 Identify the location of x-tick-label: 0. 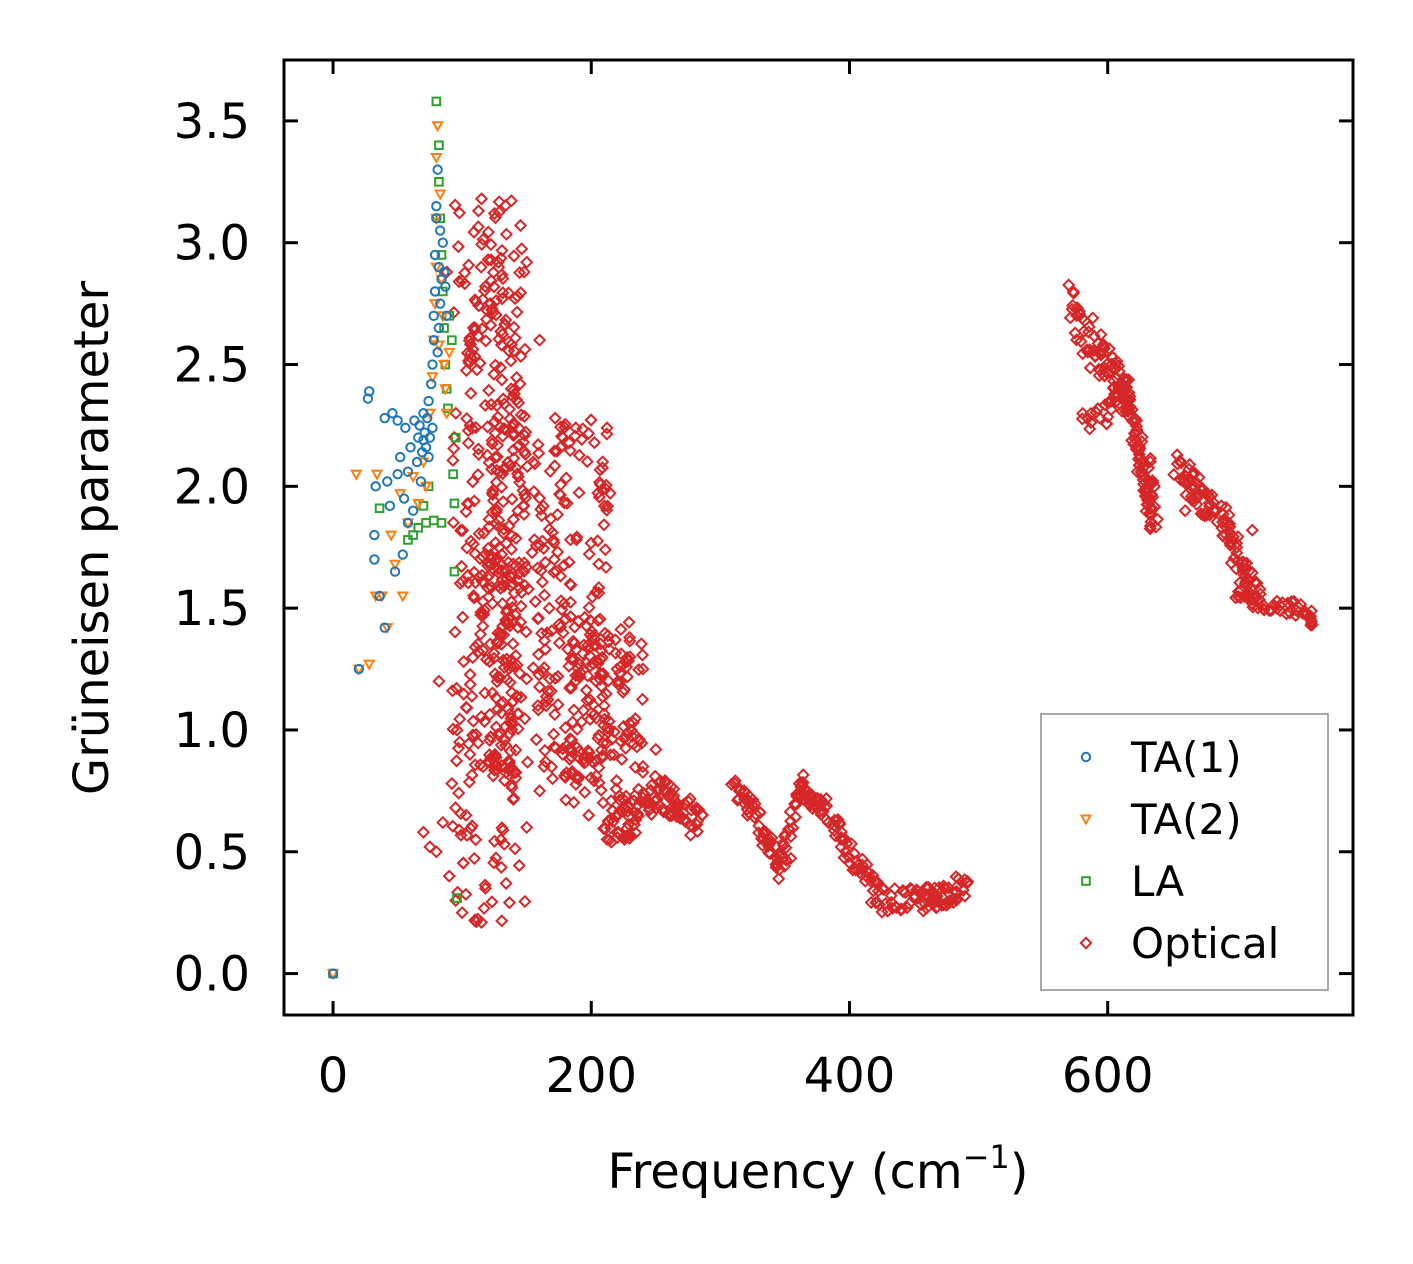
(333, 1076).